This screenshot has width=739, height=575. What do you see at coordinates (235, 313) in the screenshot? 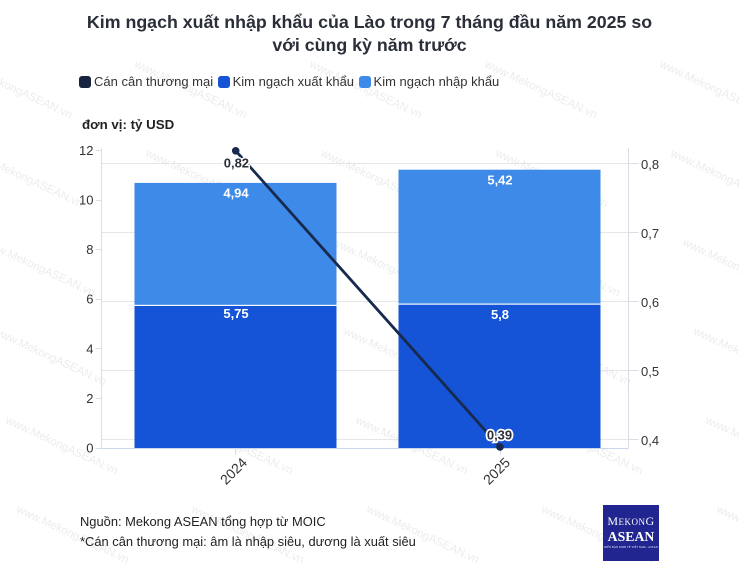
I see `svg-text: 5,75` at bounding box center [235, 313].